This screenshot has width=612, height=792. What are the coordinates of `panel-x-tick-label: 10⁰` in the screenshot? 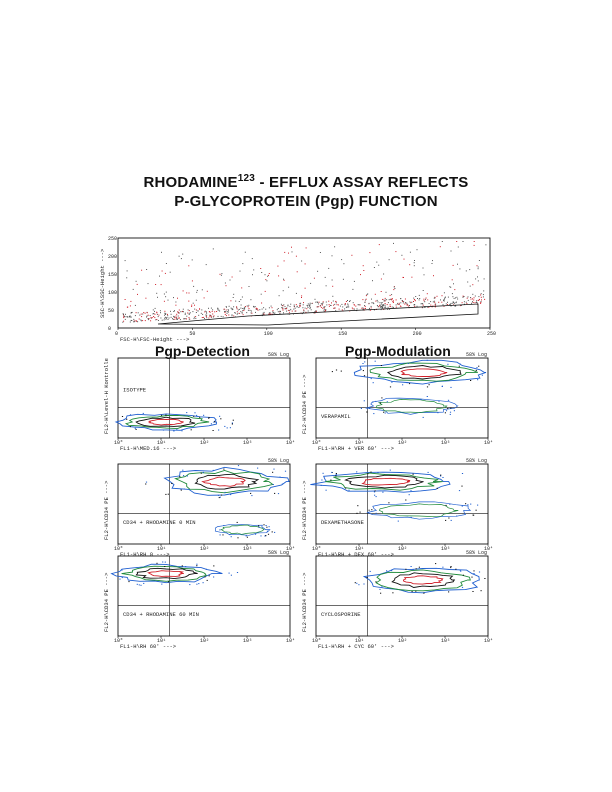 It's located at (118, 549).